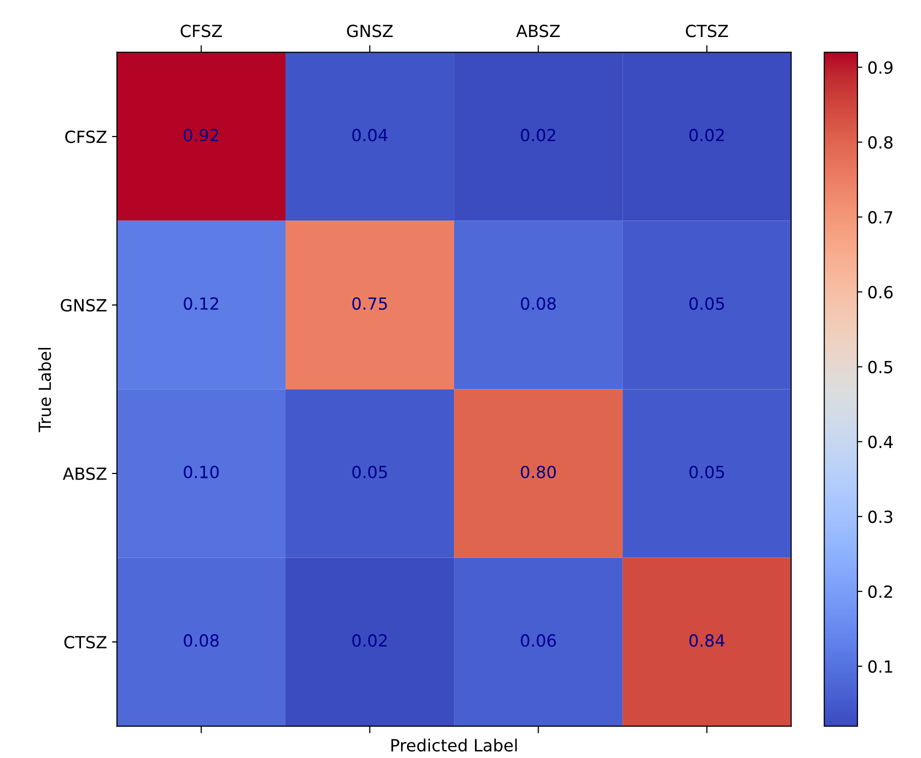  What do you see at coordinates (880, 591) in the screenshot?
I see `color-bar-label: 0.2` at bounding box center [880, 591].